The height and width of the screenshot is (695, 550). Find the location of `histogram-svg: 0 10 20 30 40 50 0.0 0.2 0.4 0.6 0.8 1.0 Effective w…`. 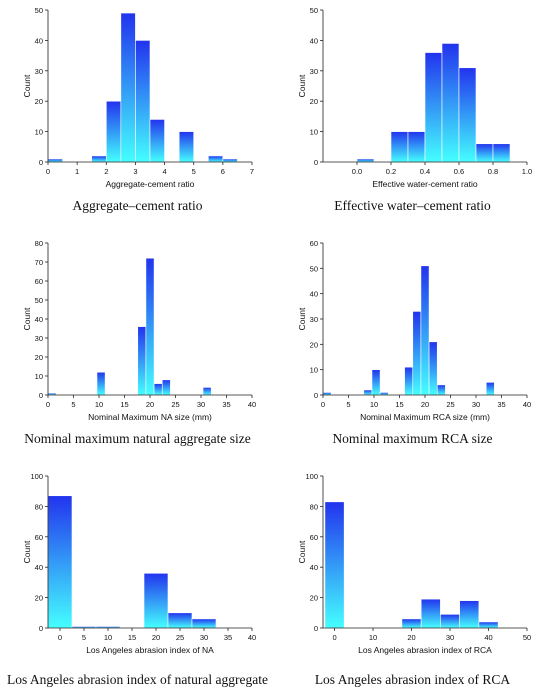

histogram-svg: 0 10 20 30 40 50 0.0 0.2 0.4 0.6 0.8 1.0 Effective w… is located at coordinates (414, 97).